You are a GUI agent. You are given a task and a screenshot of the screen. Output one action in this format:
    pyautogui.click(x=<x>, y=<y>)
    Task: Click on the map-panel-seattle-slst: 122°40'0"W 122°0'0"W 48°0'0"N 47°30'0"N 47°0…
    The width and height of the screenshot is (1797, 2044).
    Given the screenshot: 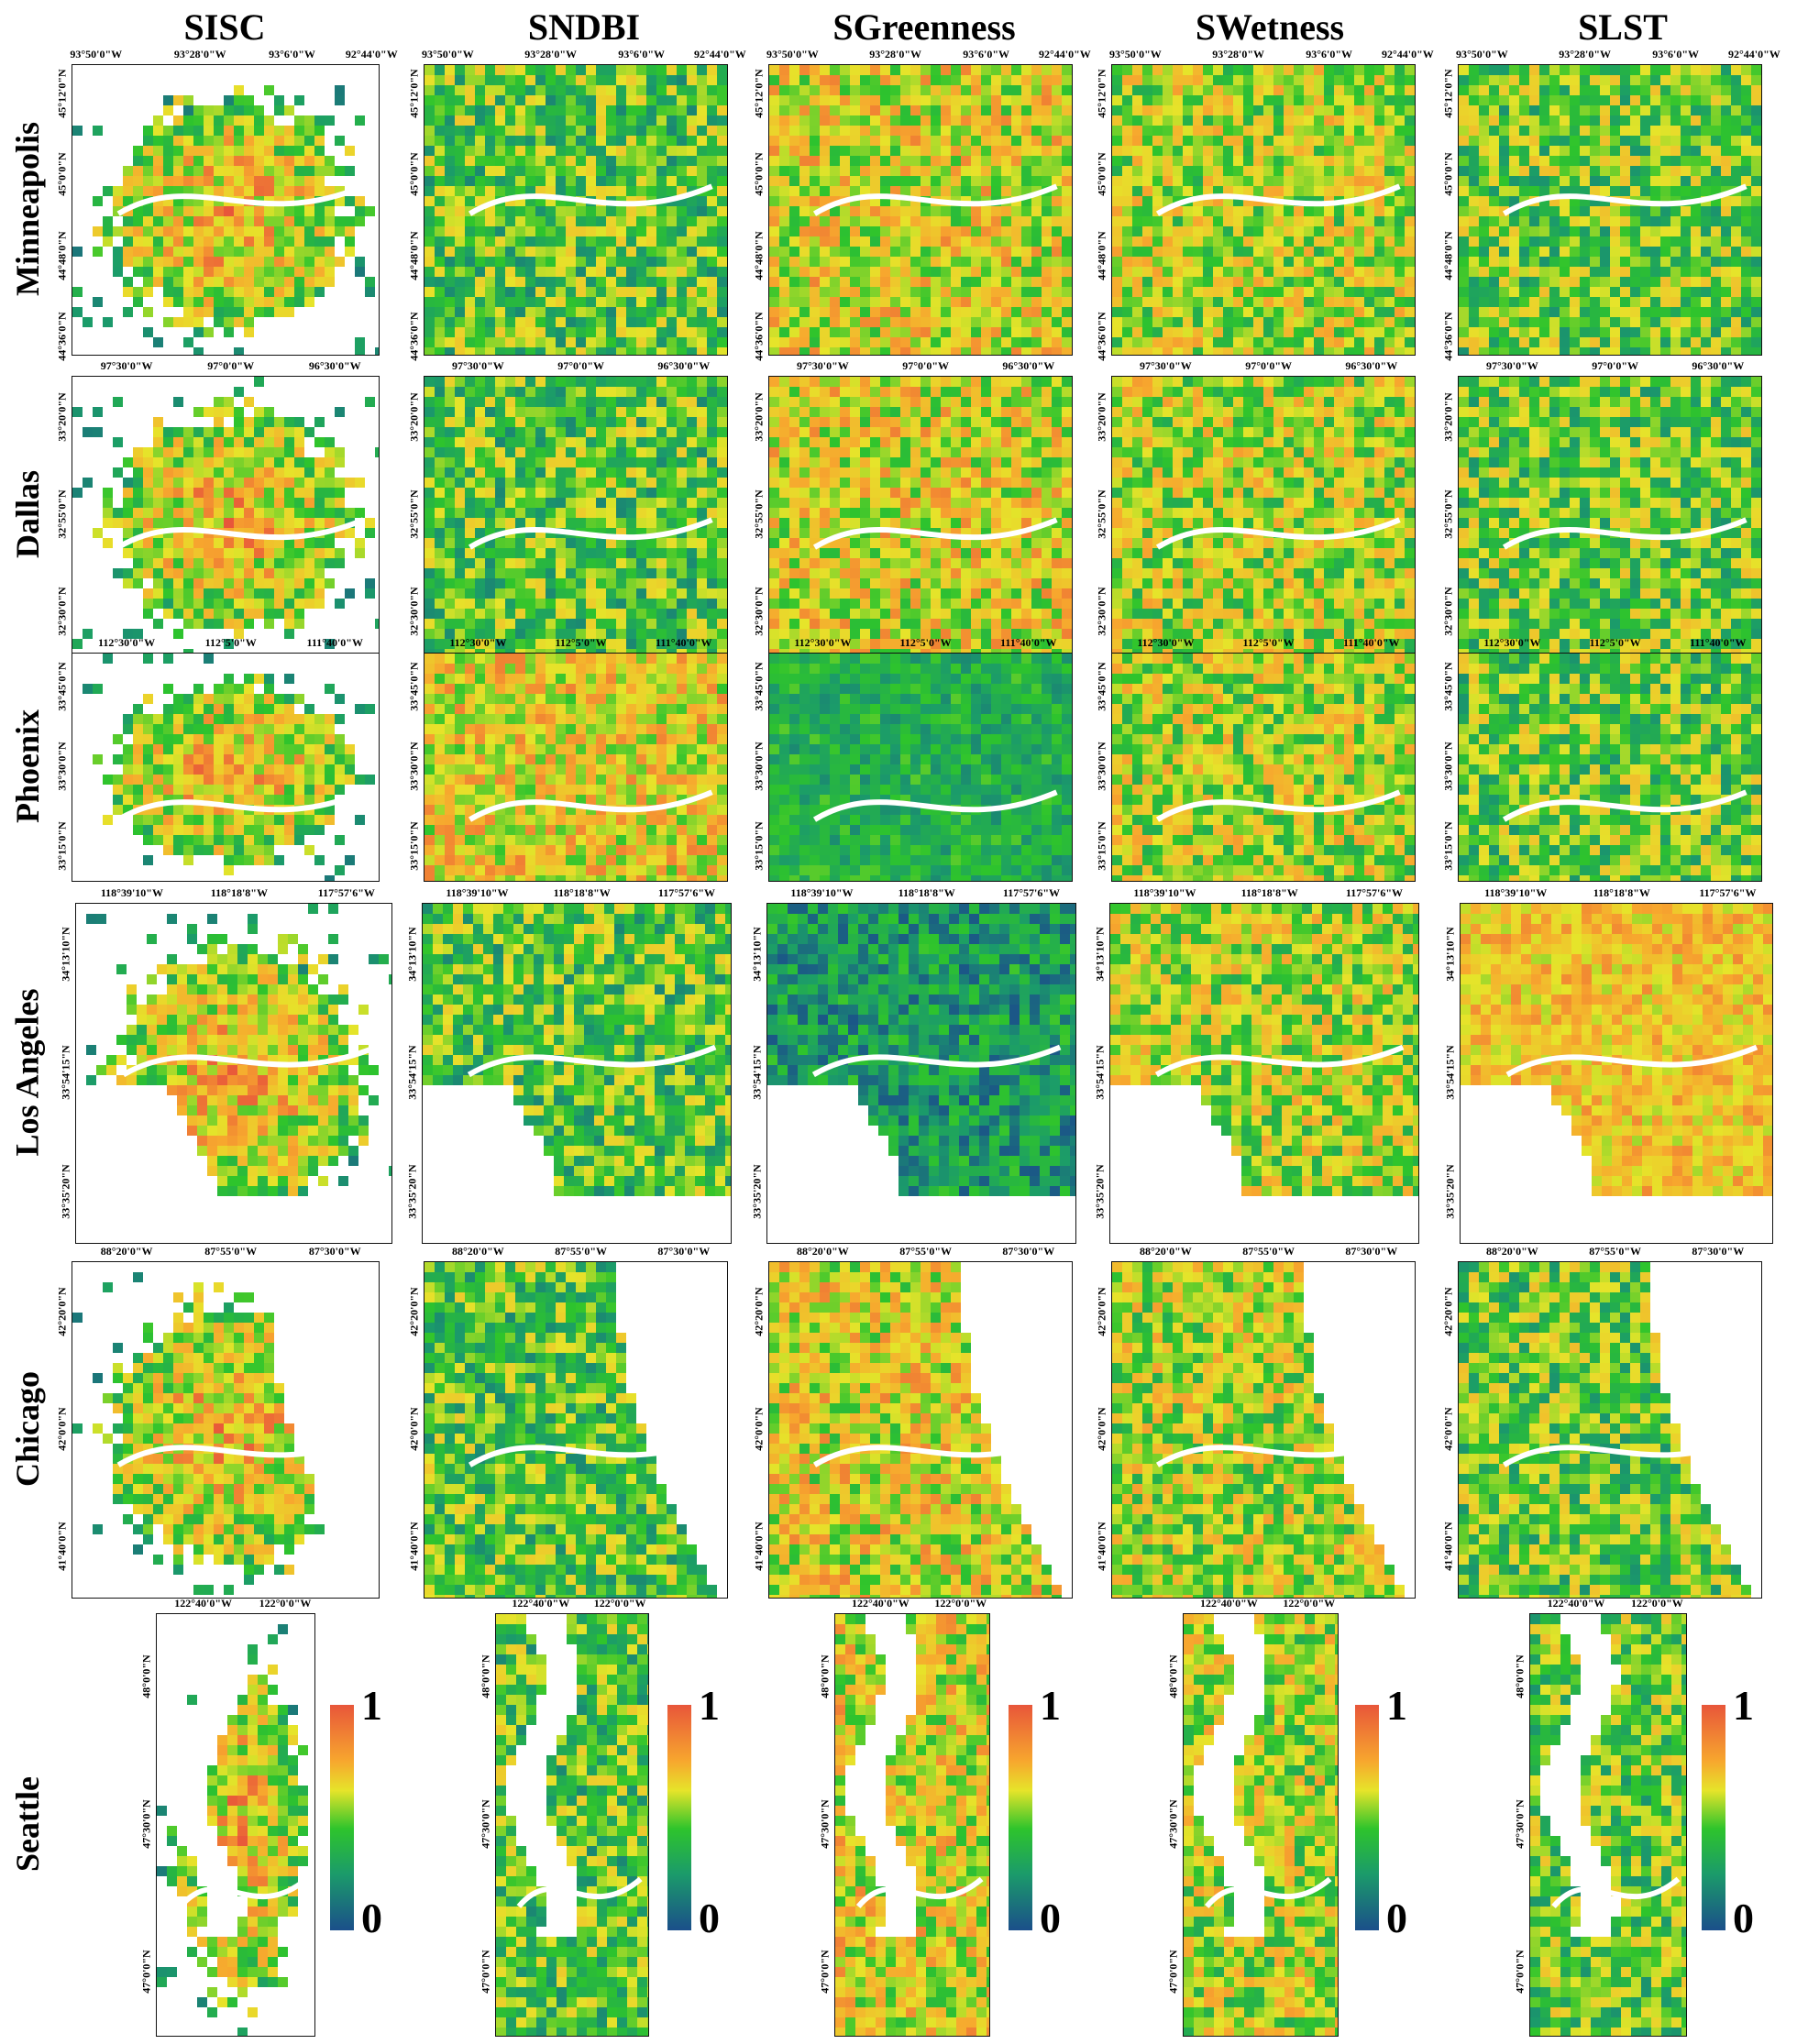 What is the action you would take?
    pyautogui.click(x=1600, y=1817)
    